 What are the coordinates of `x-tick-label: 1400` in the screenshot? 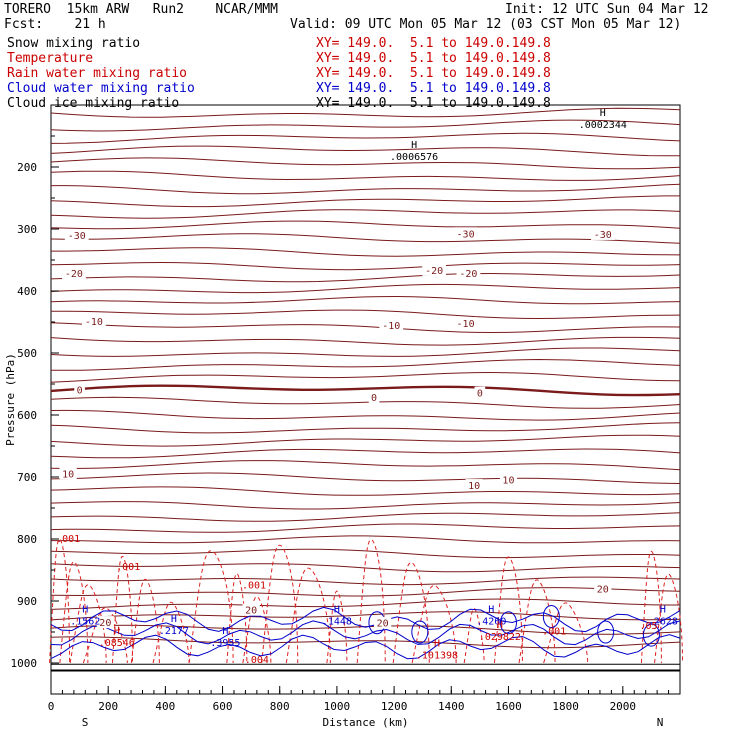 It's located at (451, 706).